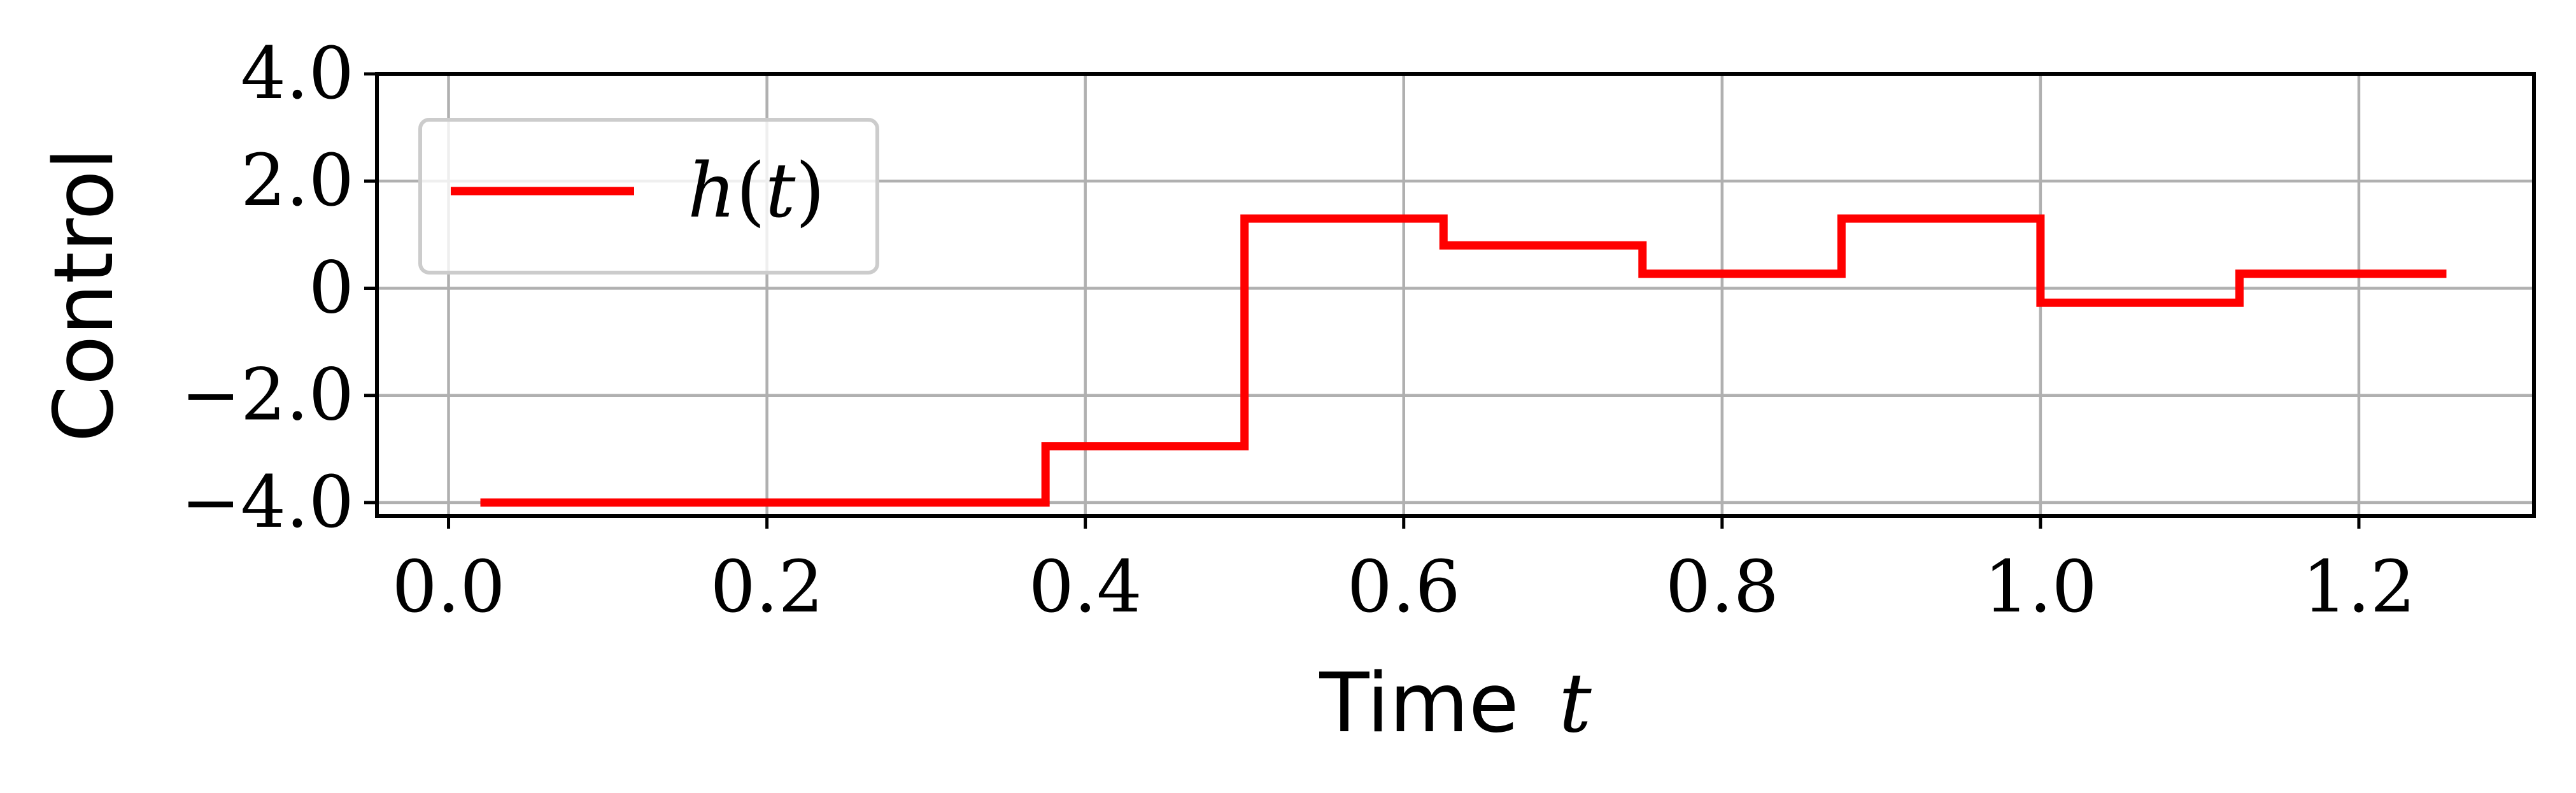  What do you see at coordinates (267, 502) in the screenshot?
I see `y-tick-label: −4.0` at bounding box center [267, 502].